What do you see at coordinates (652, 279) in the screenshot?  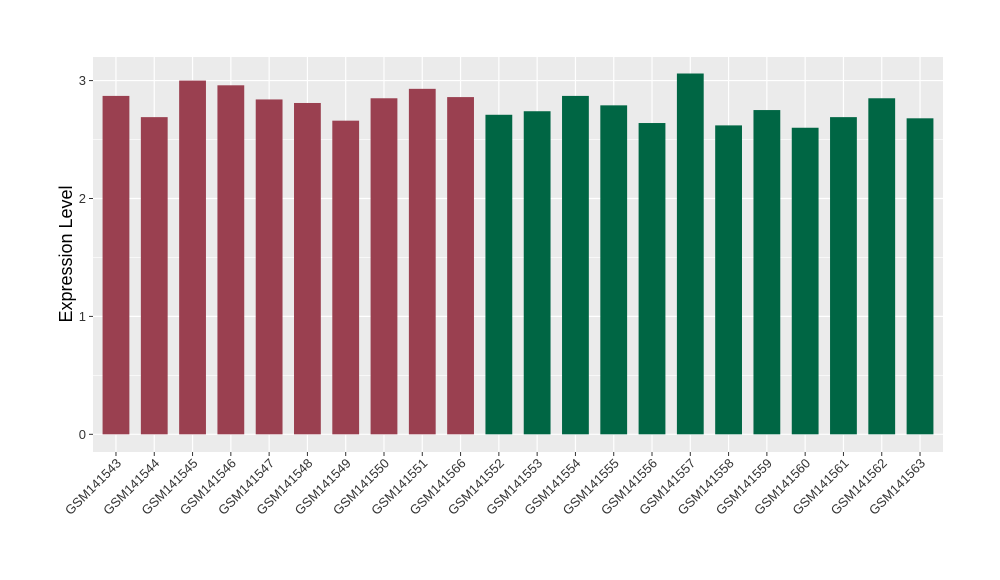 I see `bar-GSM141556` at bounding box center [652, 279].